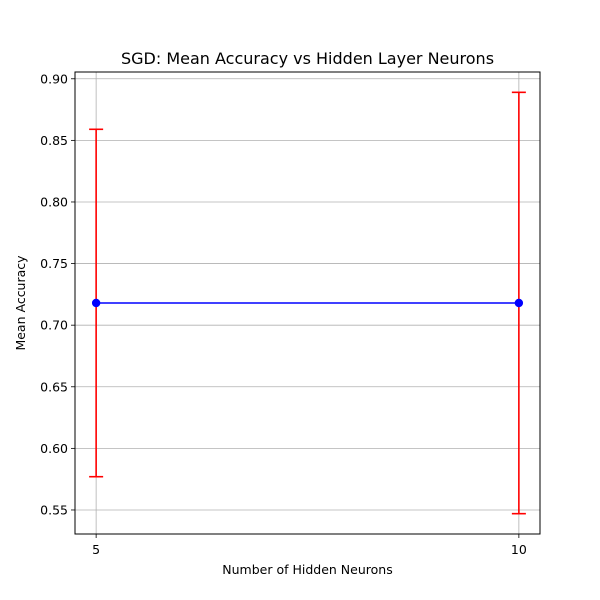  I want to click on y-tick-label: 0.75, so click(54, 263).